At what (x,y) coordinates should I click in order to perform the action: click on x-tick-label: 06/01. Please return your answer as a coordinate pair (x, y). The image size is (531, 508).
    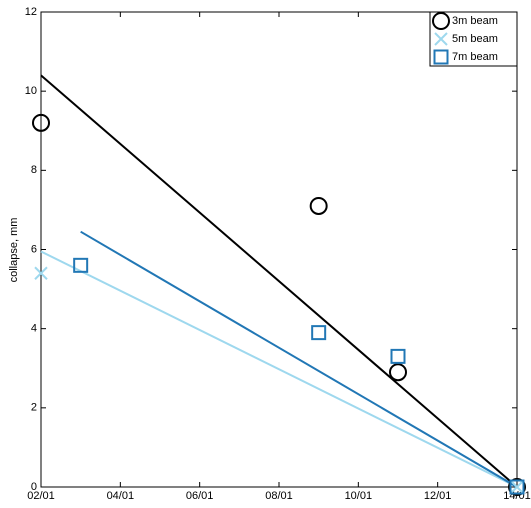
    Looking at the image, I should click on (200, 496).